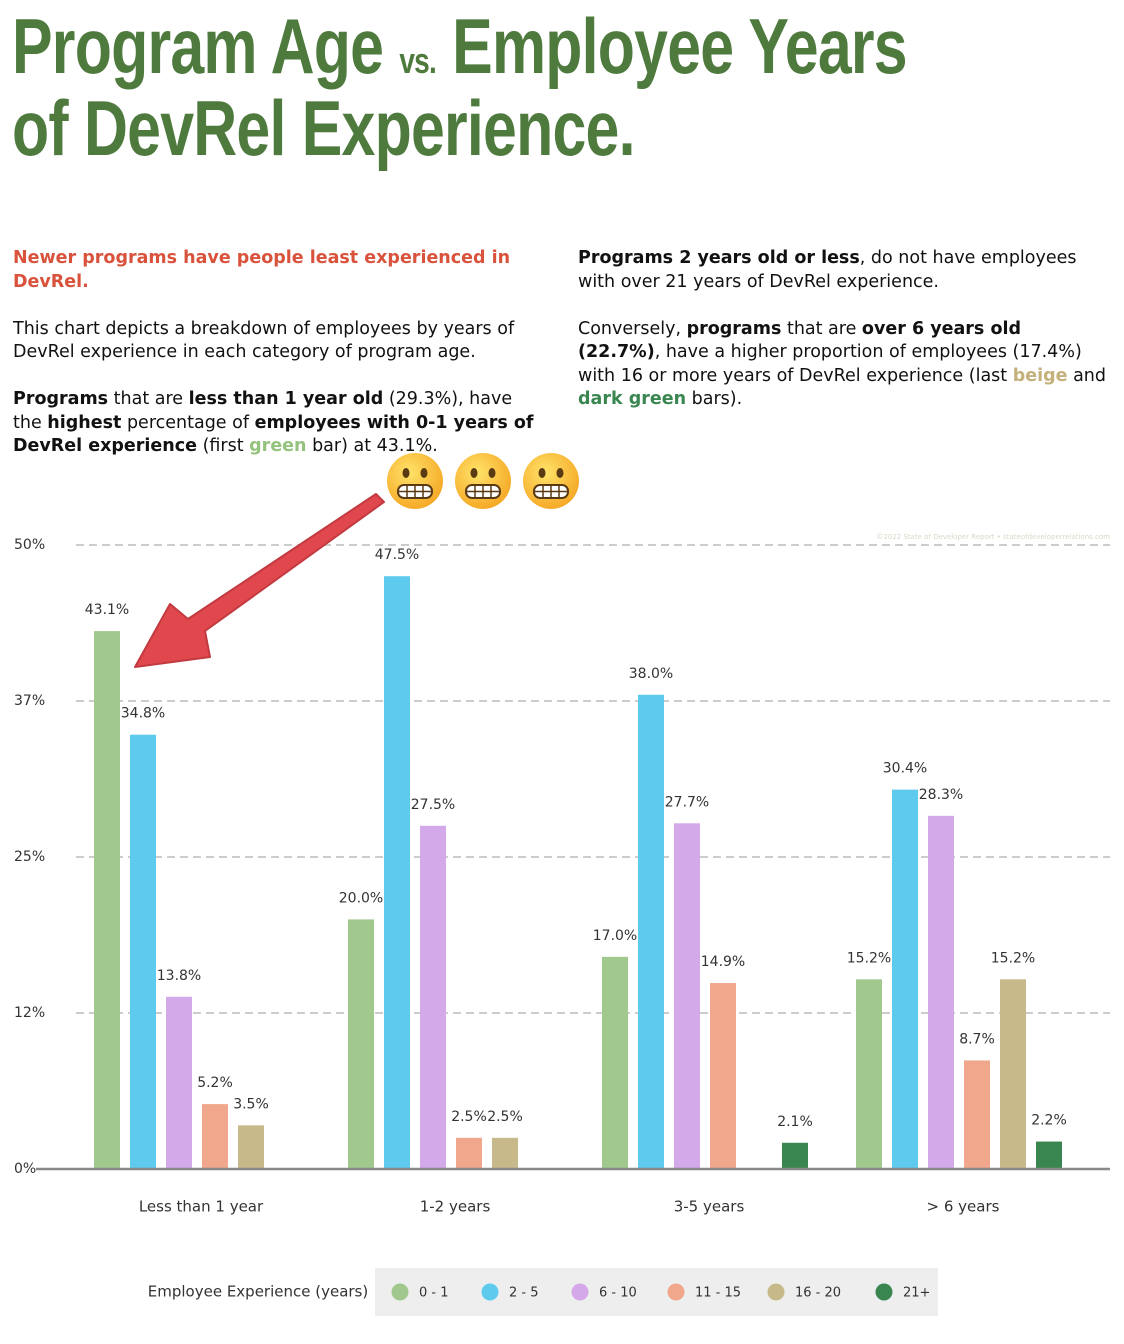 Image resolution: width=1124 pixels, height=1344 pixels. I want to click on y-tick-label: 0%, so click(25, 1169).